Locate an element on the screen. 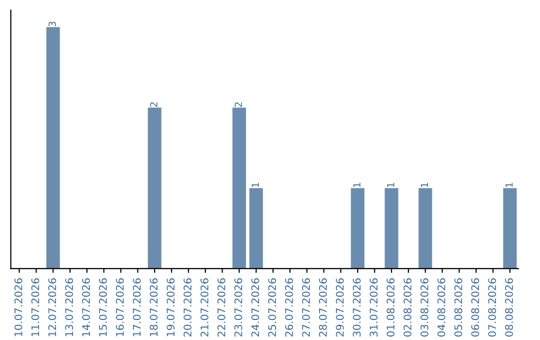 Image resolution: width=540 pixels, height=340 pixels. x-tick-label: 31.07.2026 is located at coordinates (374, 307).